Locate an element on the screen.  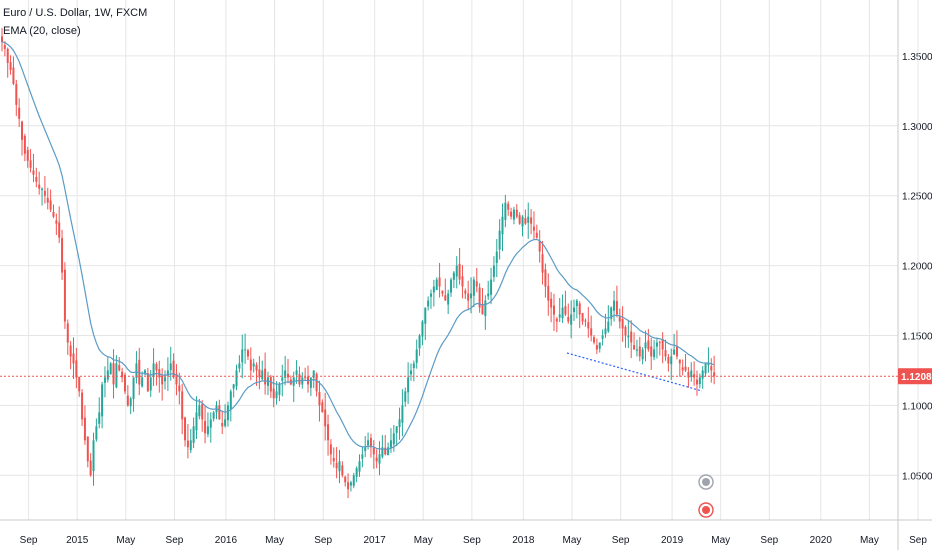
y-tick-label: 1.05000 is located at coordinates (917, 476).